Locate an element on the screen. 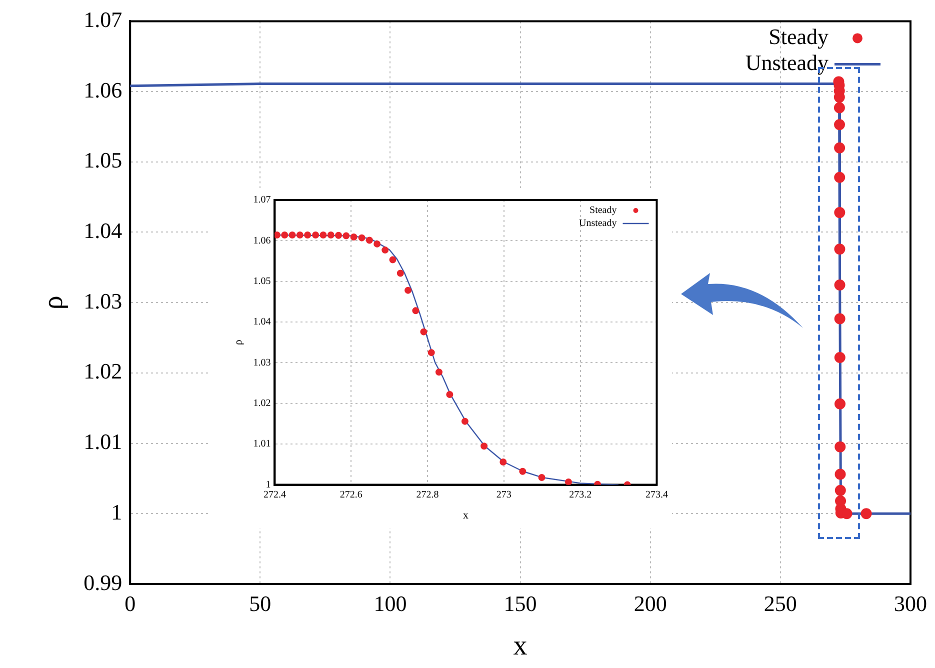  x-tick-label: 300 is located at coordinates (910, 603).